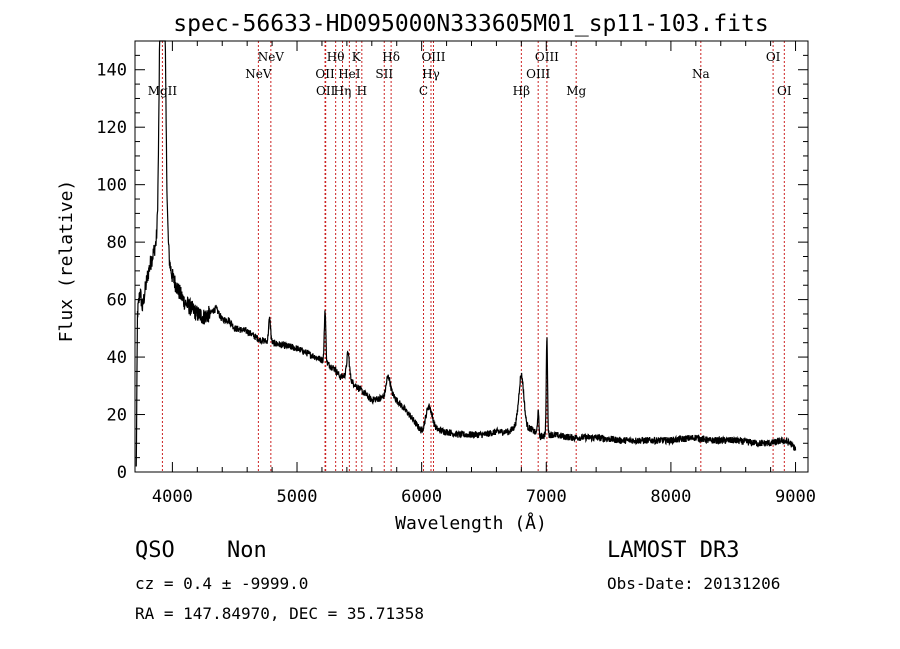 The height and width of the screenshot is (649, 900). Describe the element at coordinates (66, 261) in the screenshot. I see `y-axis-label: Flux (relative)` at that location.